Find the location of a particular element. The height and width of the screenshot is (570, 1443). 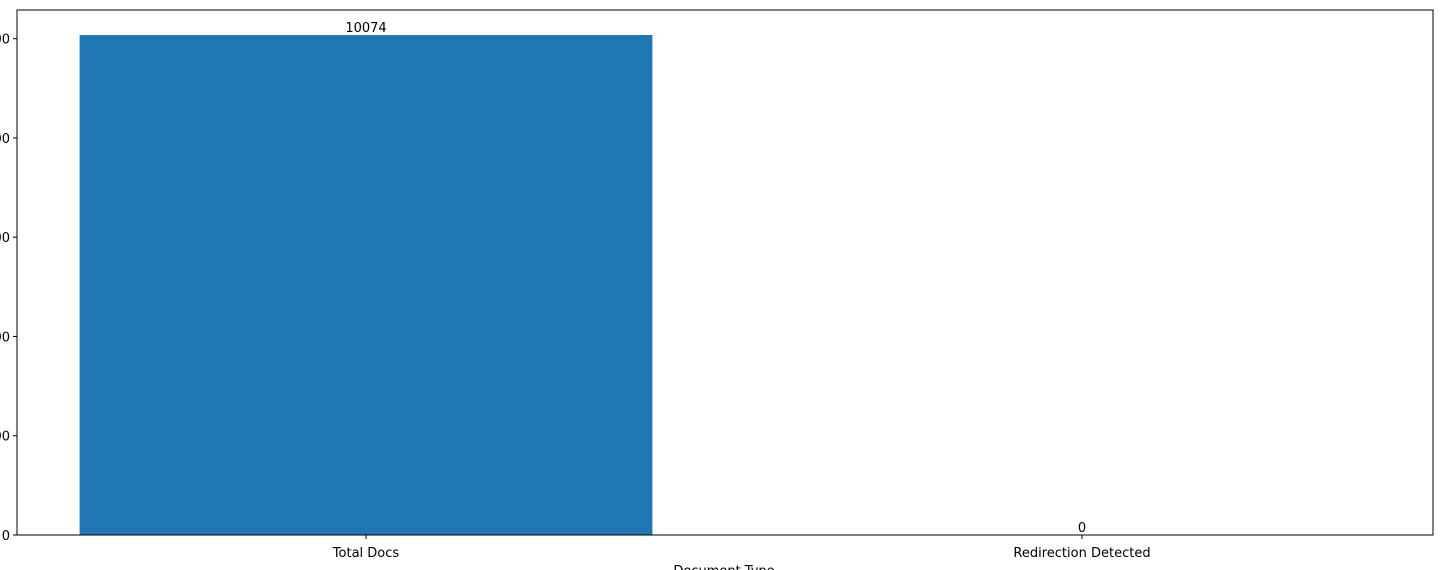

y-tick-label: 6000 is located at coordinates (5, 238).